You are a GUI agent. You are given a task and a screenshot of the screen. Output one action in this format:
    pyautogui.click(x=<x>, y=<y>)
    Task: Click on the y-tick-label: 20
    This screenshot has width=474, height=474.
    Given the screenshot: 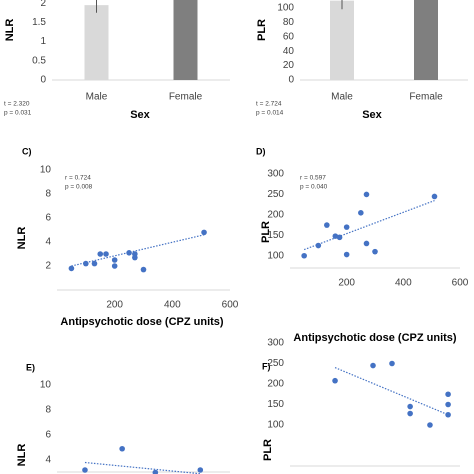 What is the action you would take?
    pyautogui.click(x=289, y=65)
    